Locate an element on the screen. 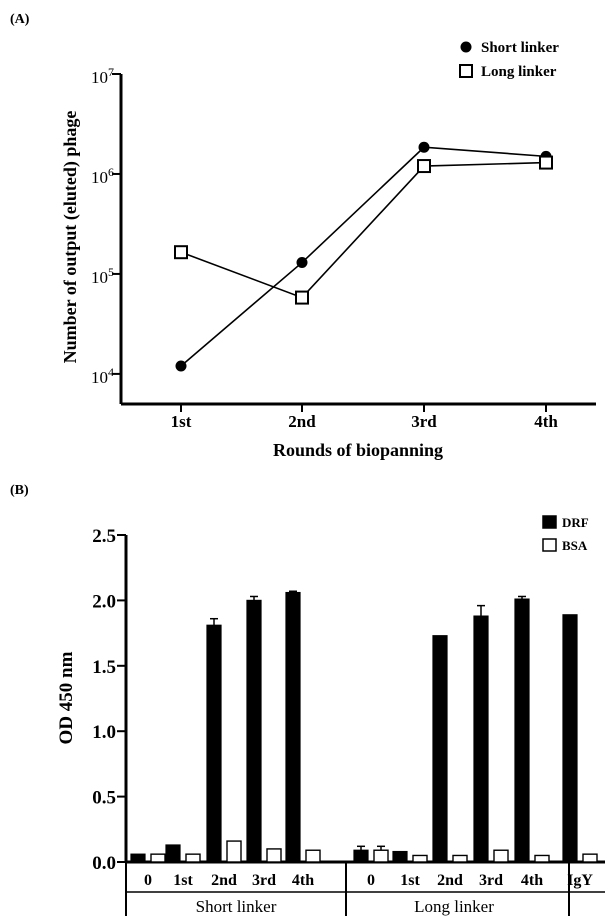 The height and width of the screenshot is (916, 605). b-y-tick-label: 0.0 is located at coordinates (104, 863).